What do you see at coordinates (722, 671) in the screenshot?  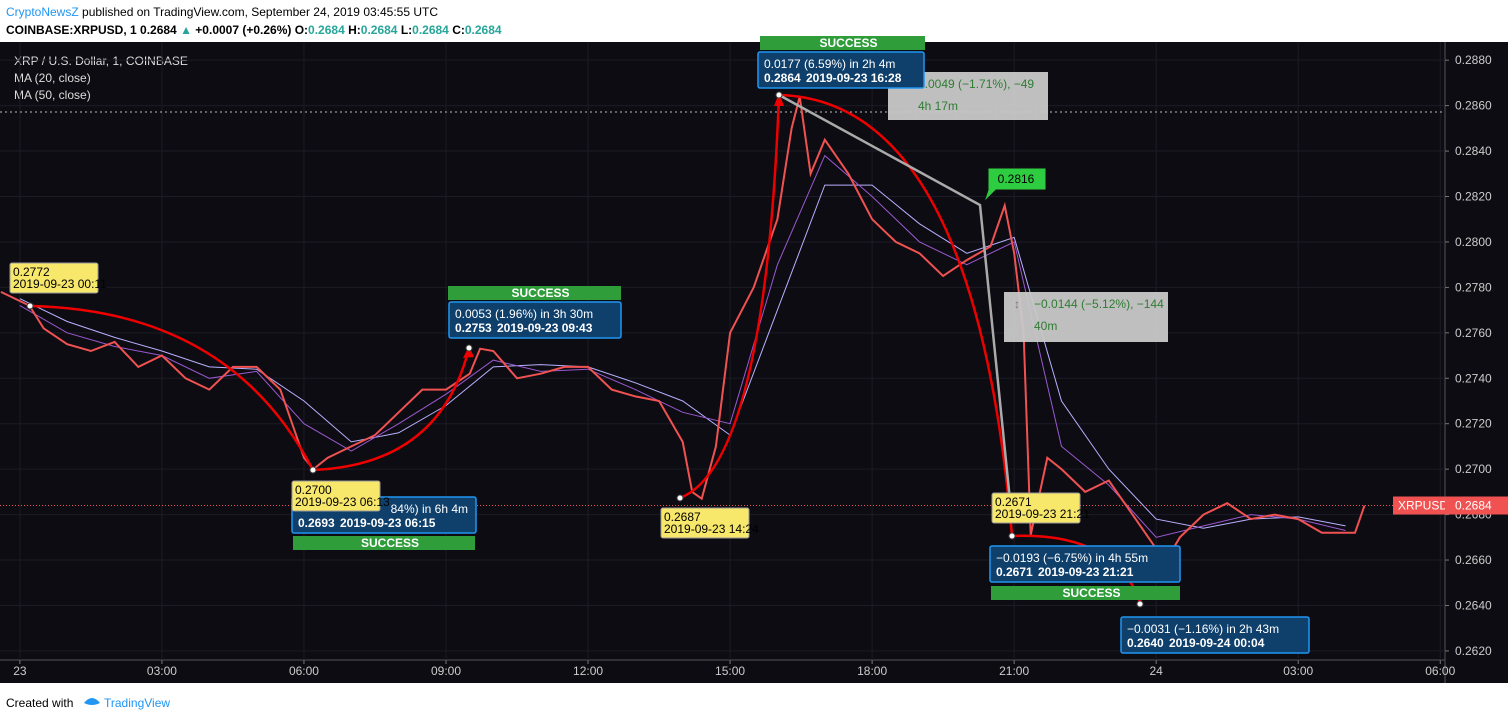 I see `time-axis` at bounding box center [722, 671].